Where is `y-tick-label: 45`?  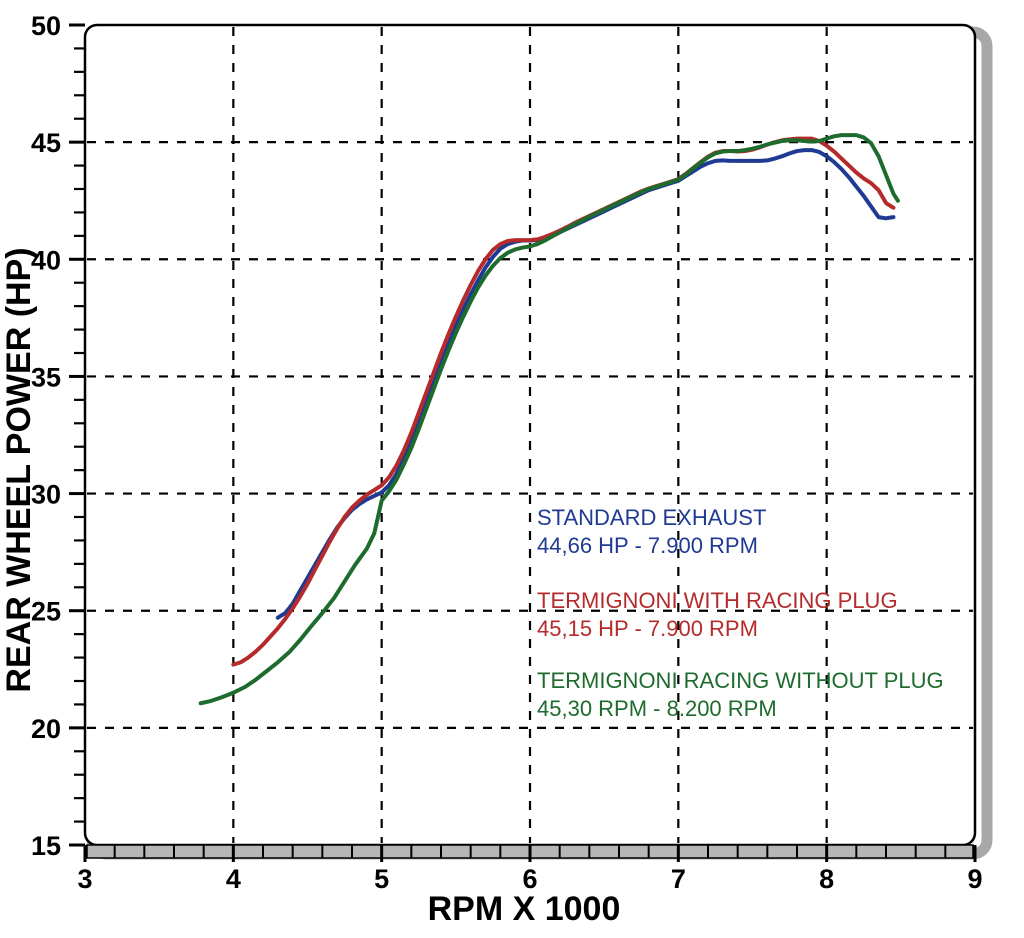 y-tick-label: 45 is located at coordinates (46, 143).